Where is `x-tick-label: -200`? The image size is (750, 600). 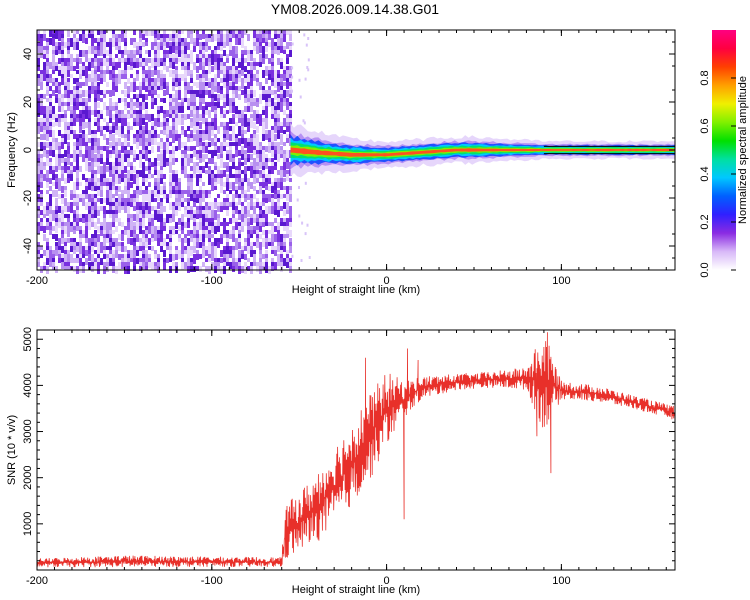 x-tick-label: -200 is located at coordinates (37, 581).